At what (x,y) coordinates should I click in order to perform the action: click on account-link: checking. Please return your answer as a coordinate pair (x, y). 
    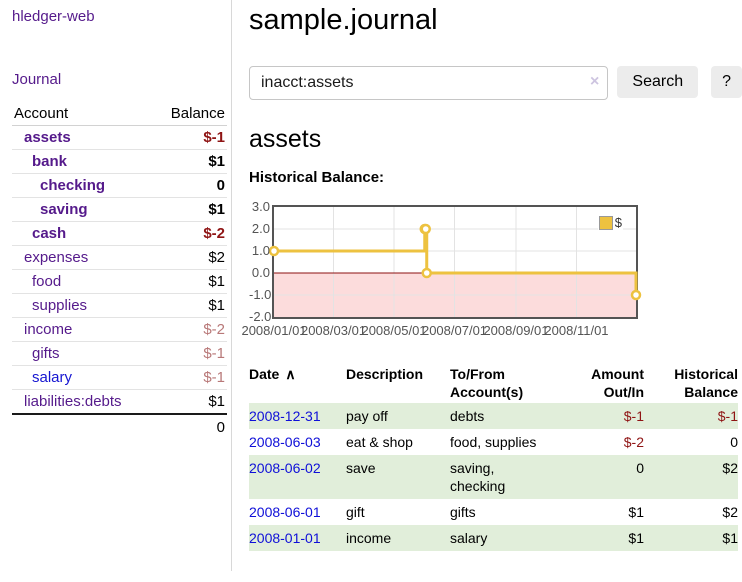
    Looking at the image, I should click on (73, 185).